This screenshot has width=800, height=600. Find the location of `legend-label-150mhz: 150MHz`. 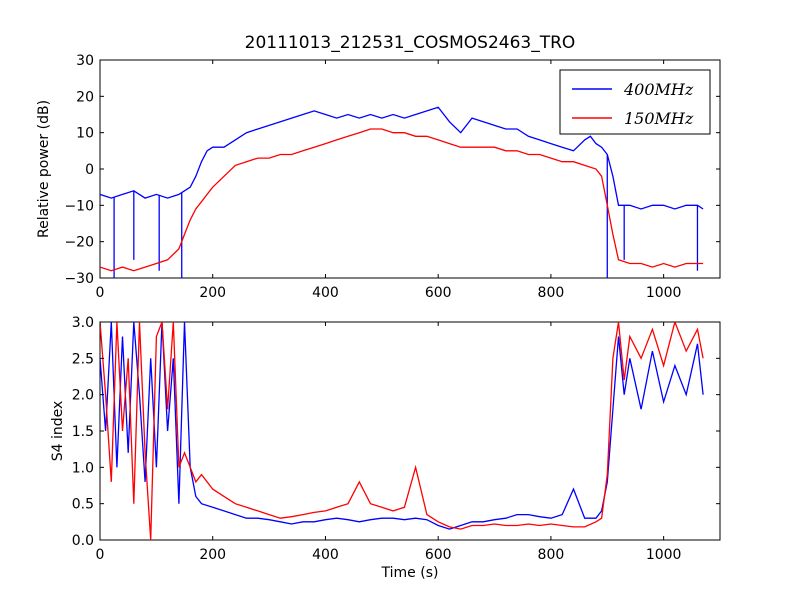

legend-label-150mhz: 150MHz is located at coordinates (659, 118).